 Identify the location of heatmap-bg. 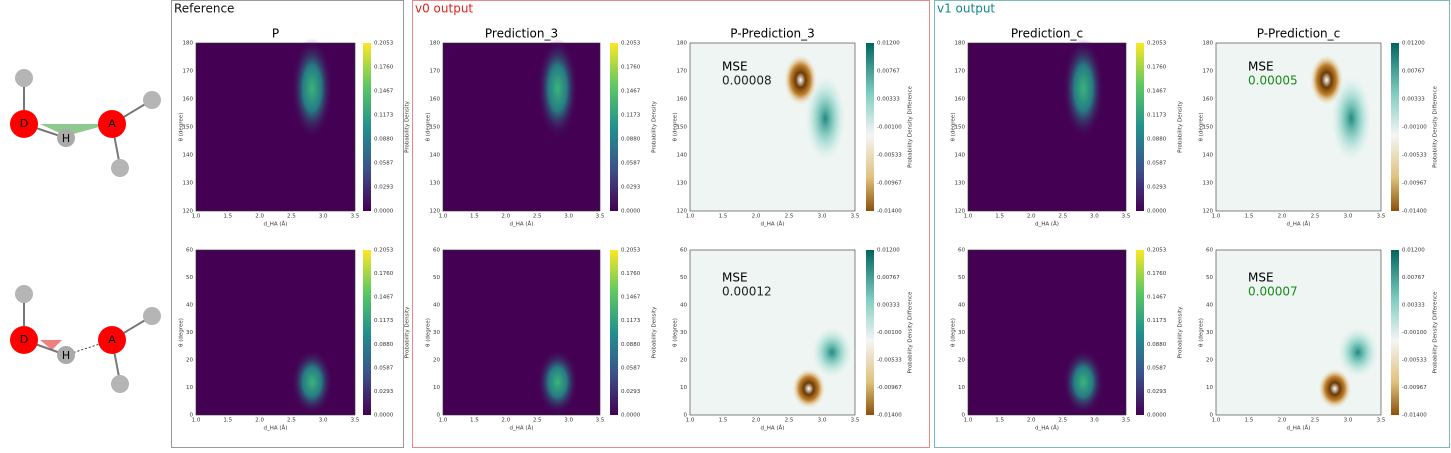
(275, 127).